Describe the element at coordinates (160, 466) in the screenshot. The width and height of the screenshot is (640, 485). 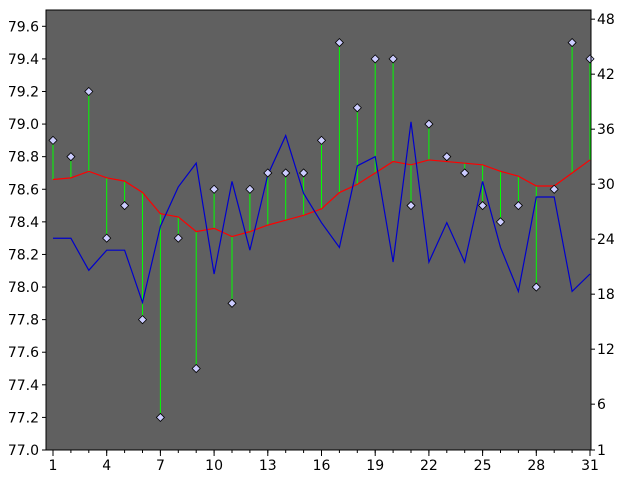
I see `x-tick-label: 7` at that location.